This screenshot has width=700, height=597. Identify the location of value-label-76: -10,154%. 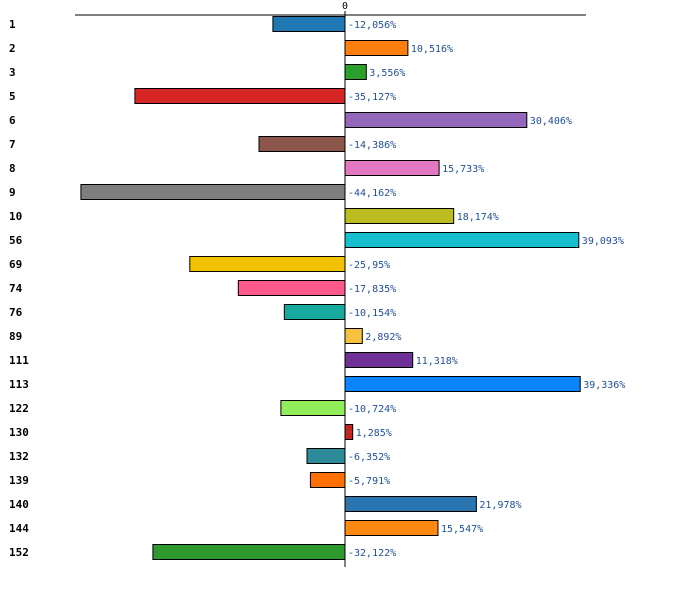
(372, 313).